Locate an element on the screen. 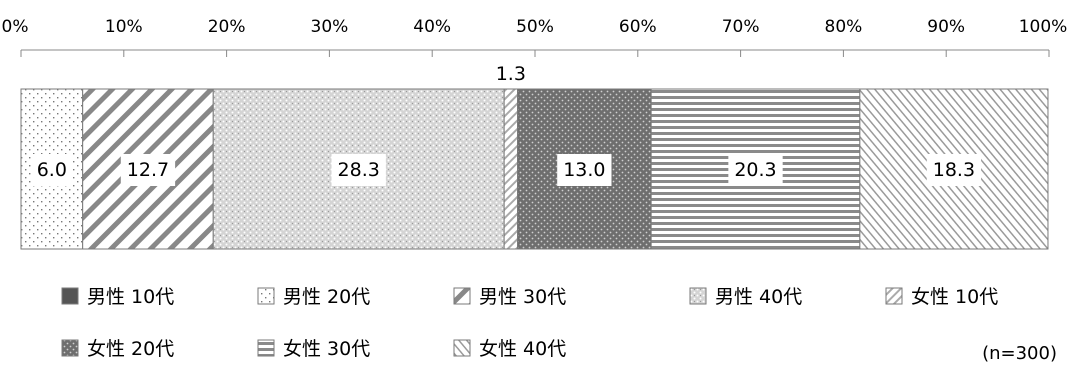 The width and height of the screenshot is (1075, 367). legend-item-男性-30代: 男性 30代 is located at coordinates (509, 297).